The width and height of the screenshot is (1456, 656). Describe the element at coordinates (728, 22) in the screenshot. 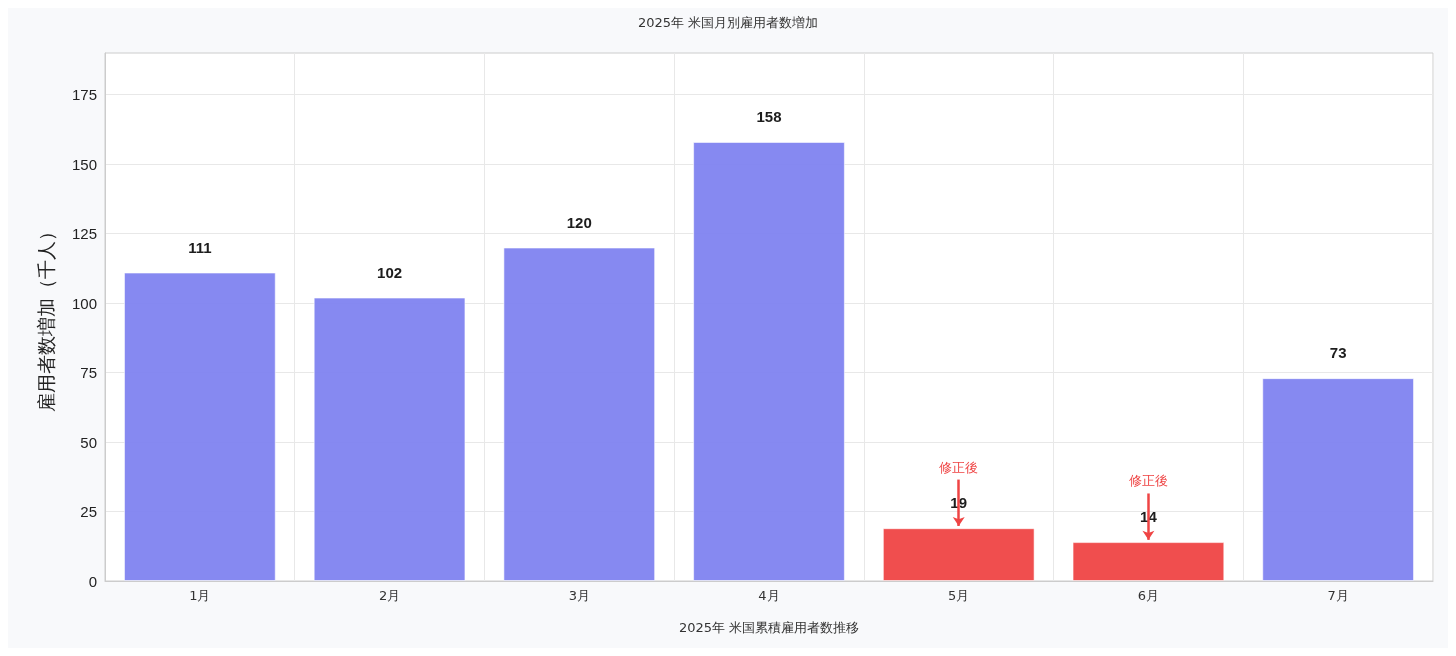

I see `chart-title: 2025年 米国月別雇用者数増加` at that location.